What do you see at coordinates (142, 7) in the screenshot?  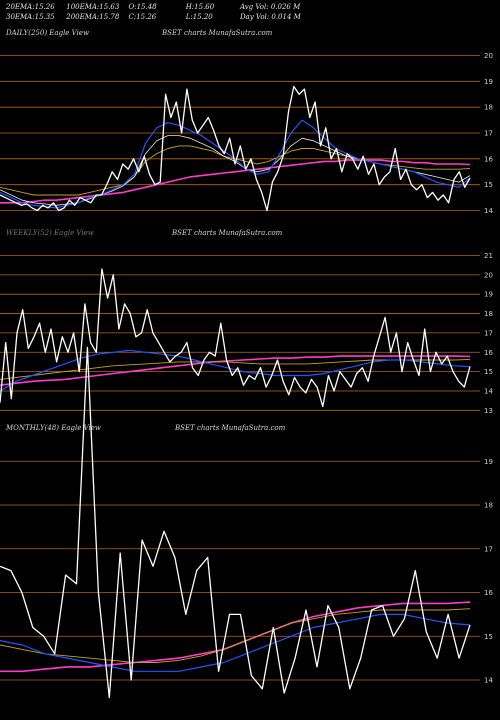 I see `open-readout: O:15.48` at bounding box center [142, 7].